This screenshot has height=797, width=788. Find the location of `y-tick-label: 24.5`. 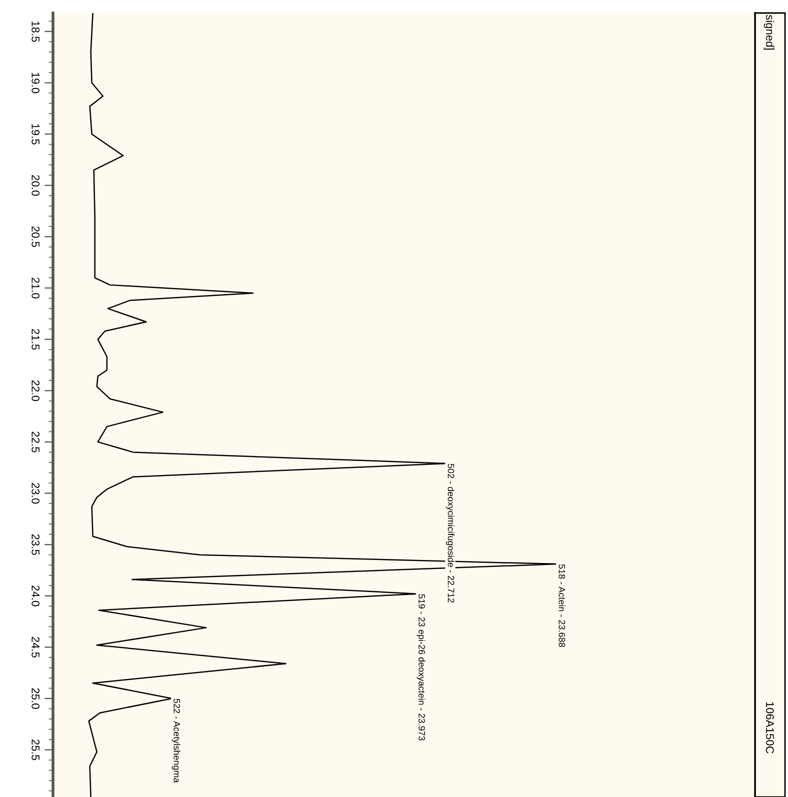

y-tick-label: 24.5 is located at coordinates (36, 647).